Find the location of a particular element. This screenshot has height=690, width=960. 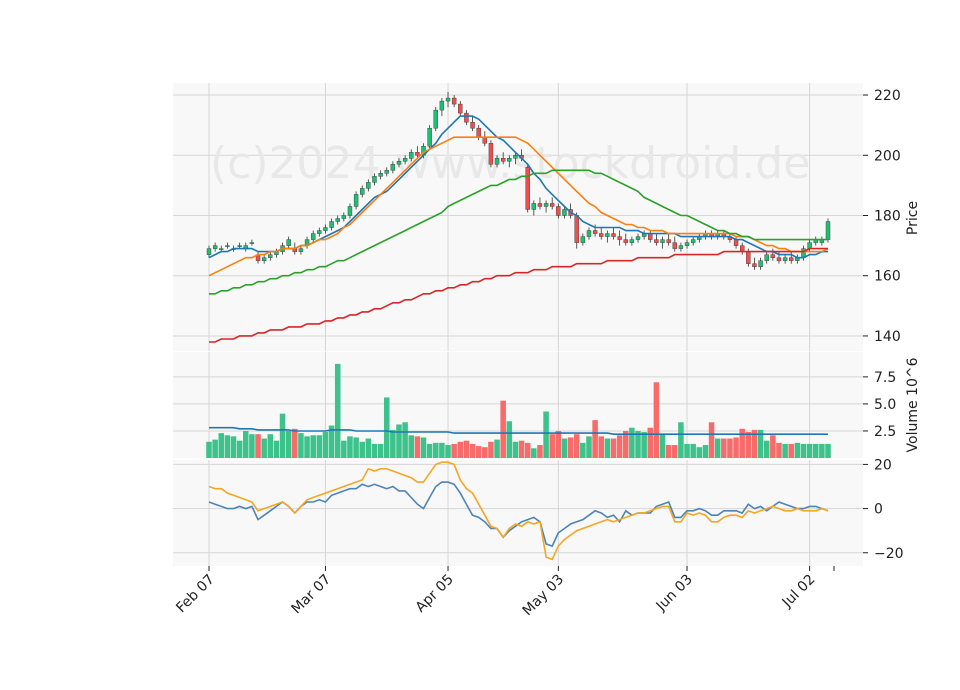

x-tick-label: Apr 05 is located at coordinates (435, 594).